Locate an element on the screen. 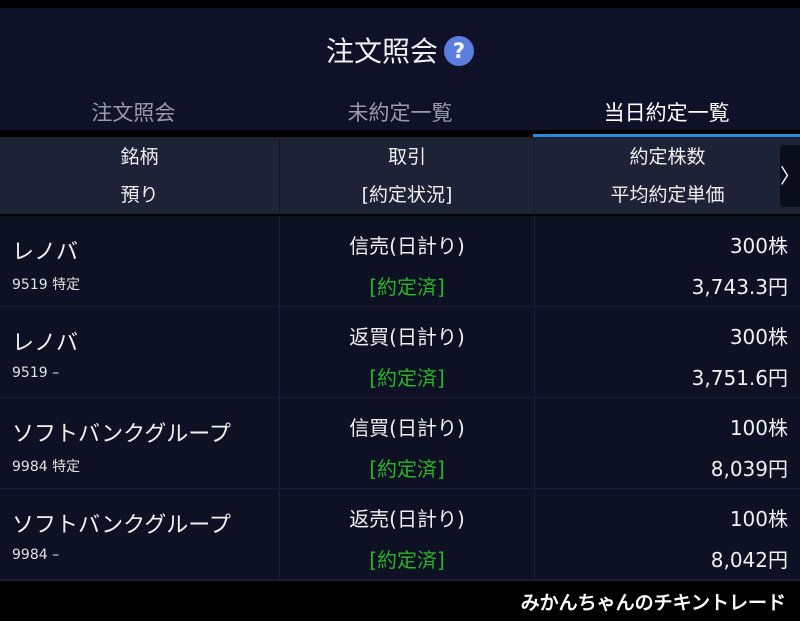  trade-type: 返買(日計り) is located at coordinates (407, 337).